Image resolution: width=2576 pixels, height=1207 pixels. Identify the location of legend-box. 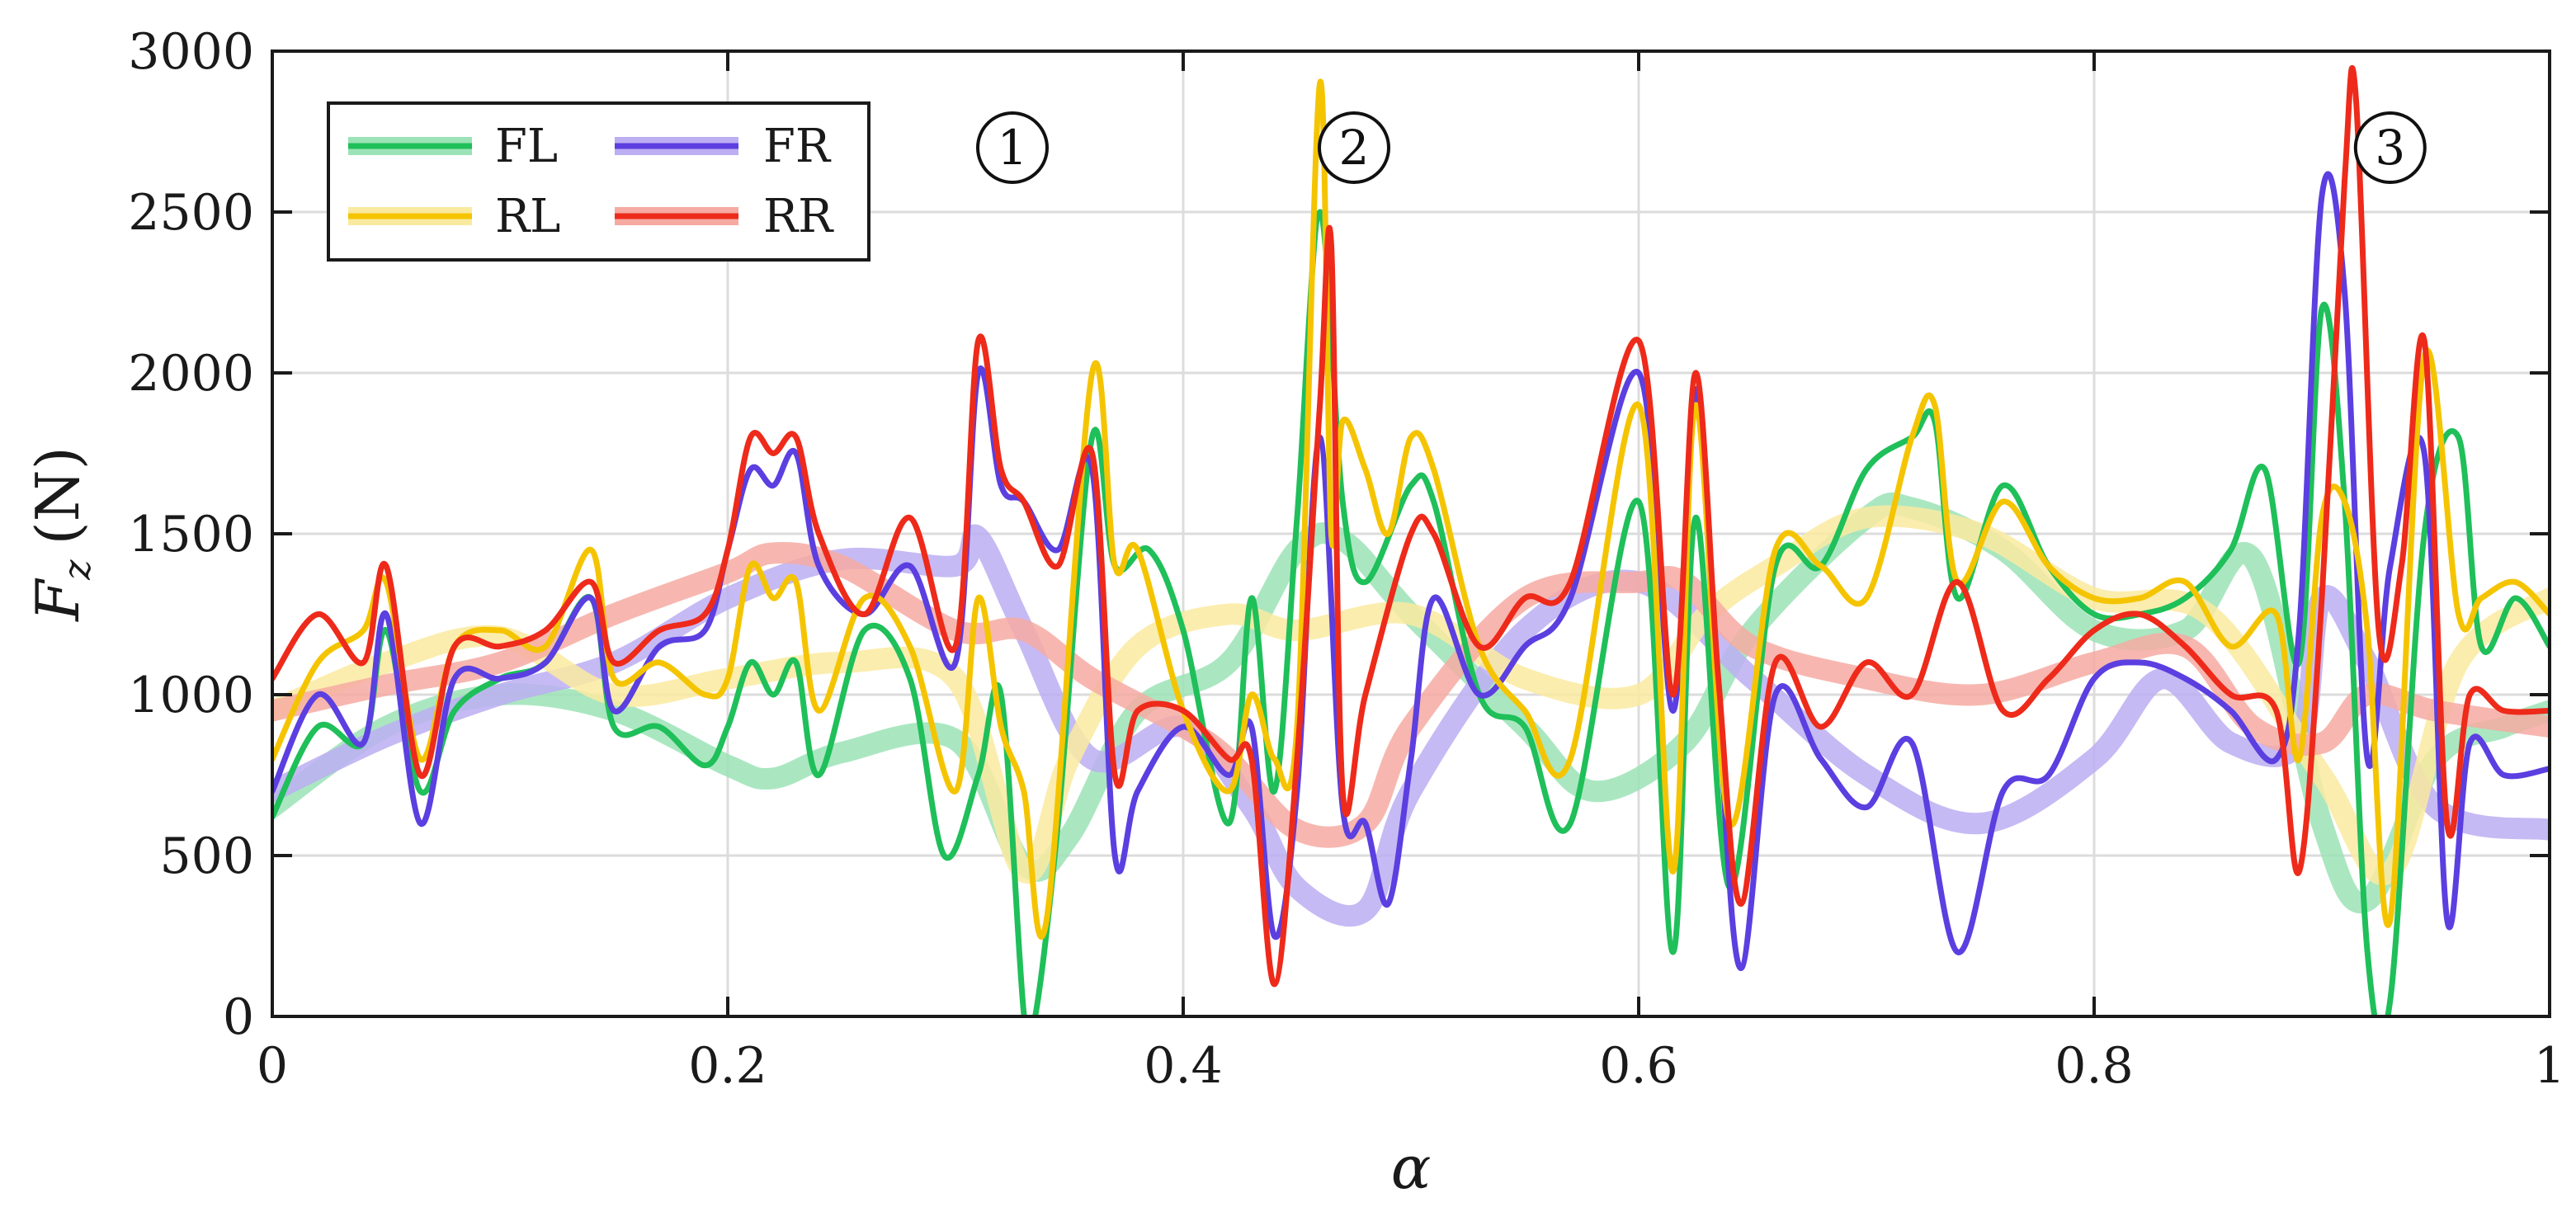
(598, 181).